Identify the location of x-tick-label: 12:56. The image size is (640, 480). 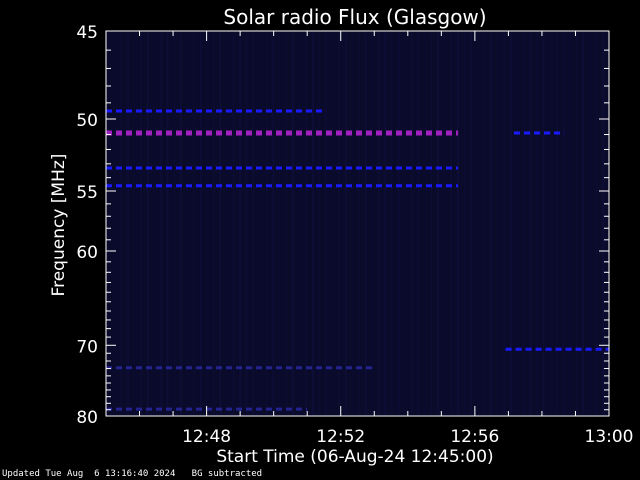
(474, 437).